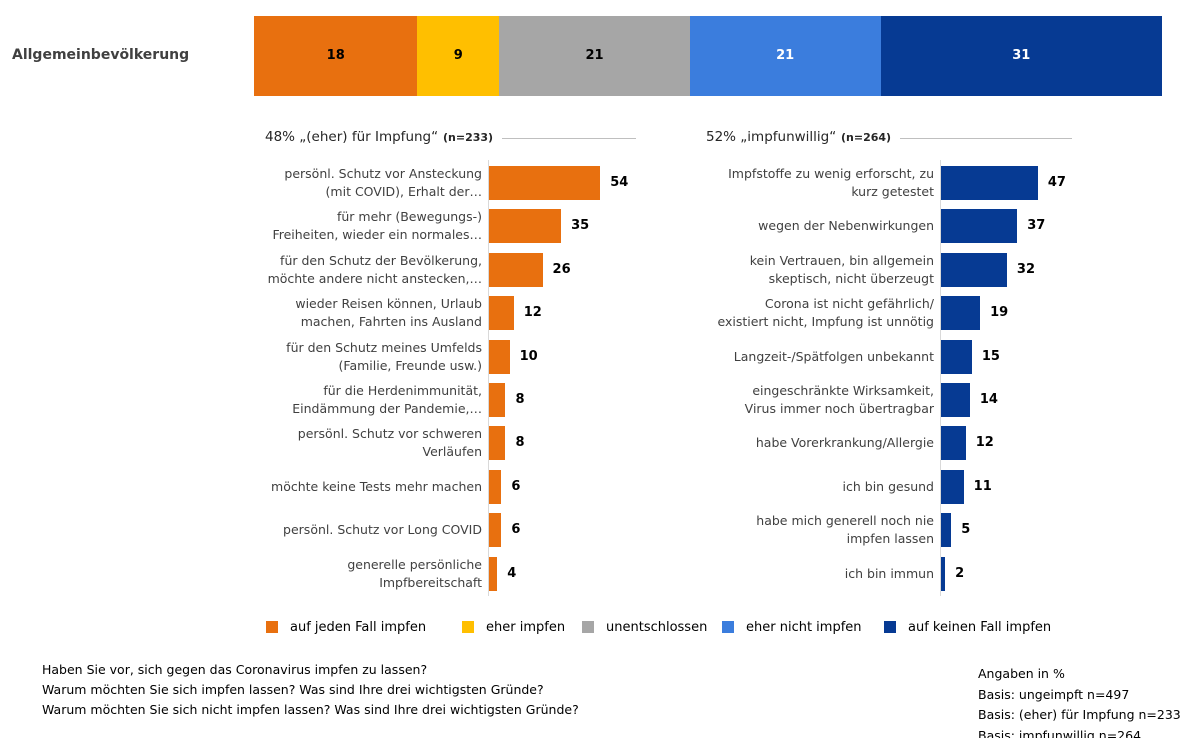  What do you see at coordinates (389, 443) in the screenshot?
I see `category-label: persönl. Schutz vor schweren Verläufen` at bounding box center [389, 443].